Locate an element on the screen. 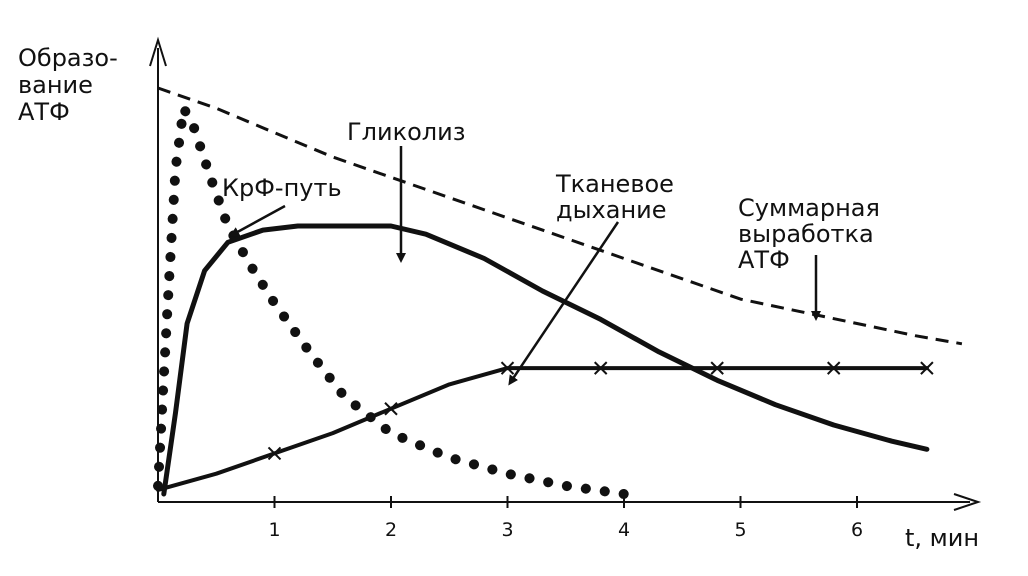 The width and height of the screenshot is (1028, 576). annotation-total: Суммарная выработка АТФ is located at coordinates (813, 257).